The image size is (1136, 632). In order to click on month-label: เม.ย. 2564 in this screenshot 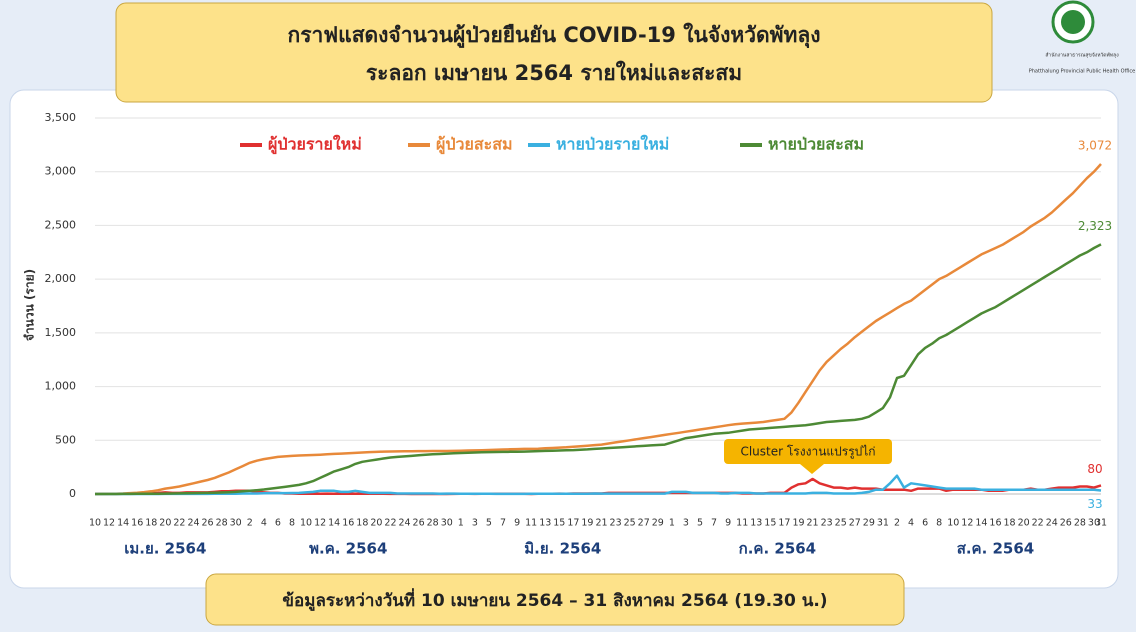, I will do `click(165, 549)`.